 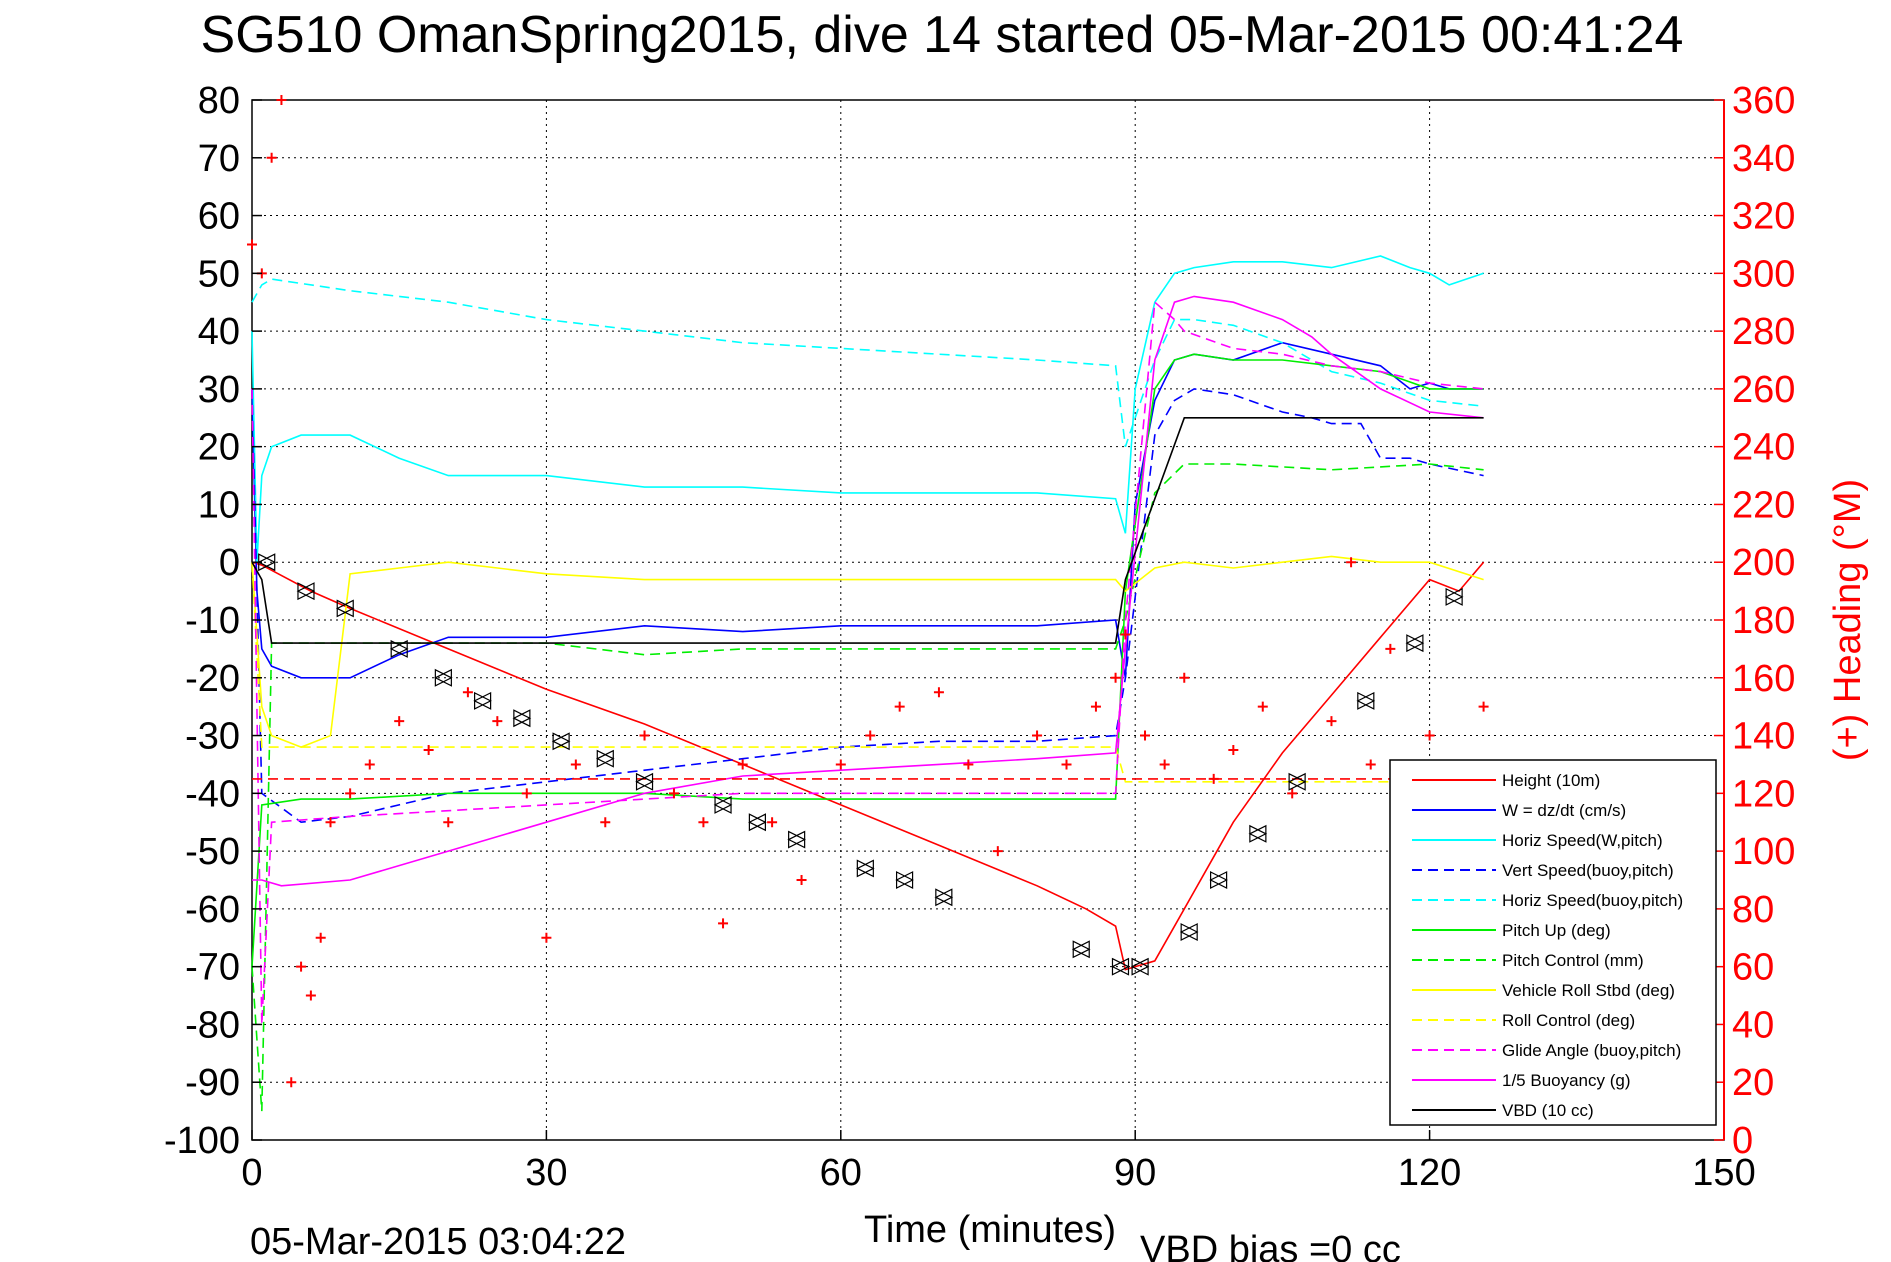 What do you see at coordinates (1753, 1083) in the screenshot?
I see `y-right-tick-label: 20` at bounding box center [1753, 1083].